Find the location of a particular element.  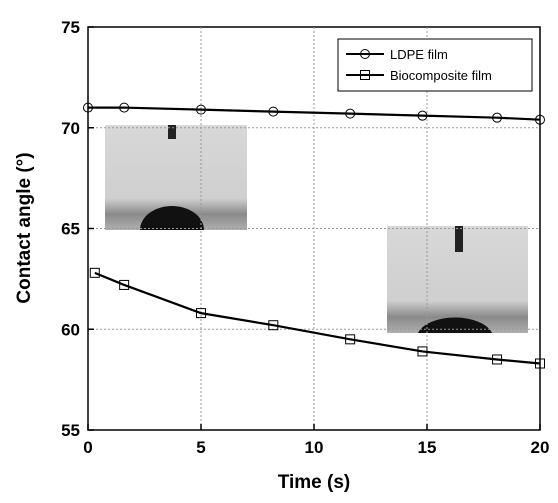

y-tick-label: 65 is located at coordinates (70, 229).